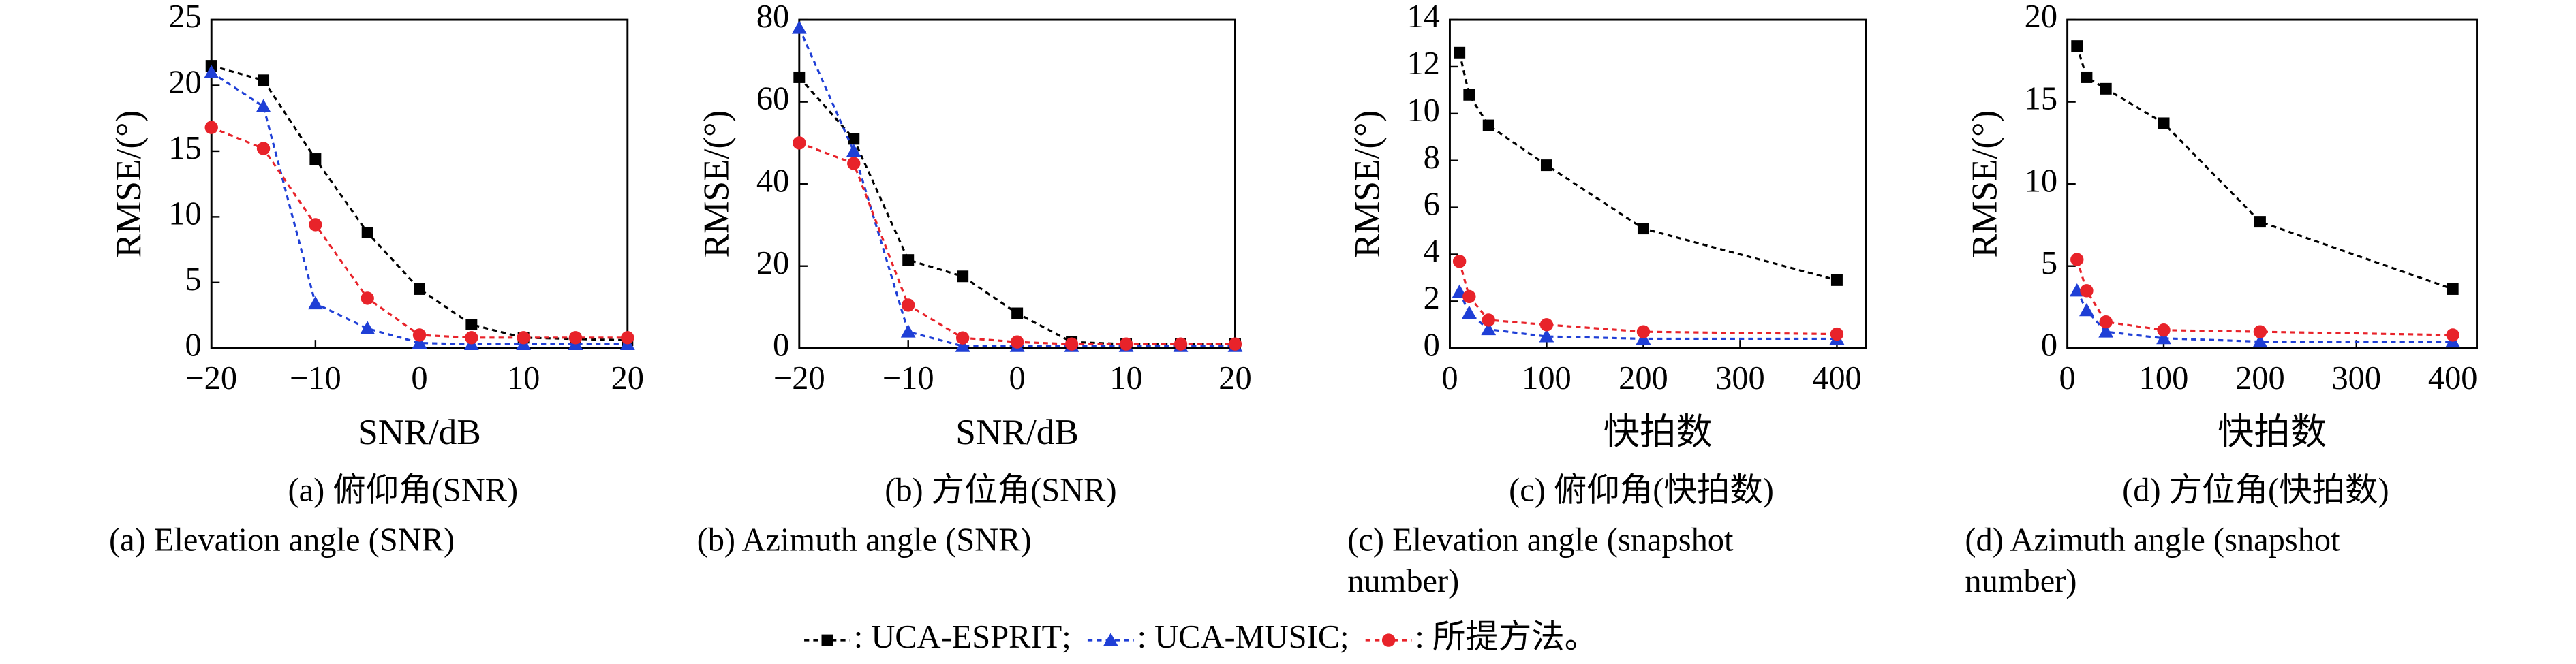 The image size is (2576, 664). What do you see at coordinates (1110, 639) in the screenshot?
I see `legend-marker` at bounding box center [1110, 639].